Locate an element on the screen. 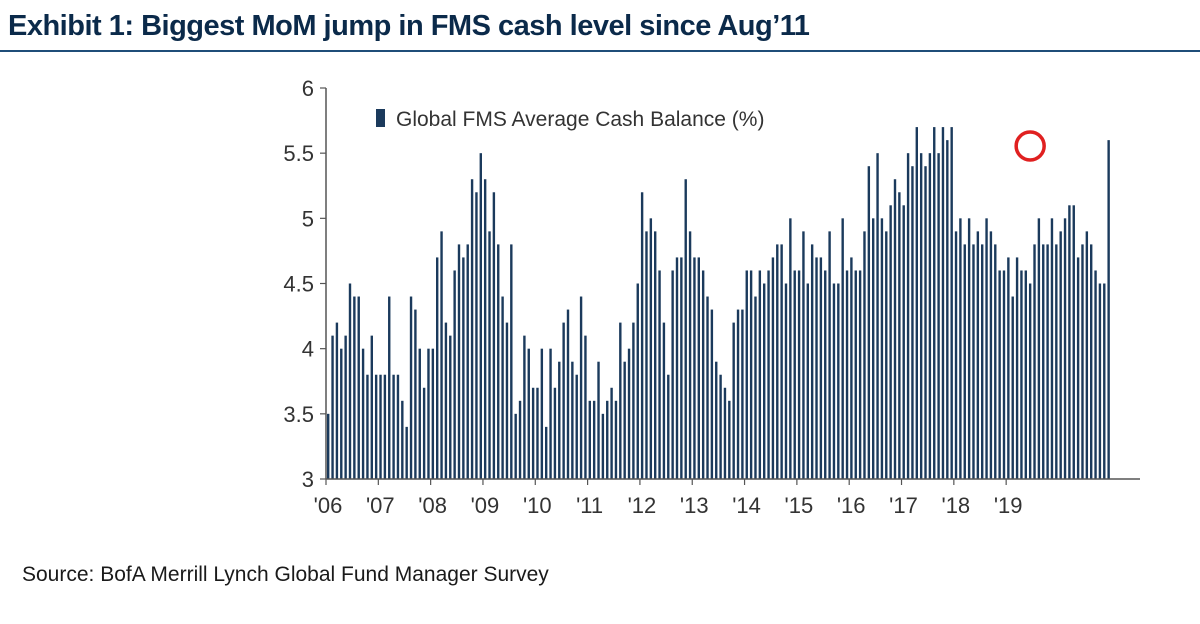  chart-annotation is located at coordinates (1030, 146).